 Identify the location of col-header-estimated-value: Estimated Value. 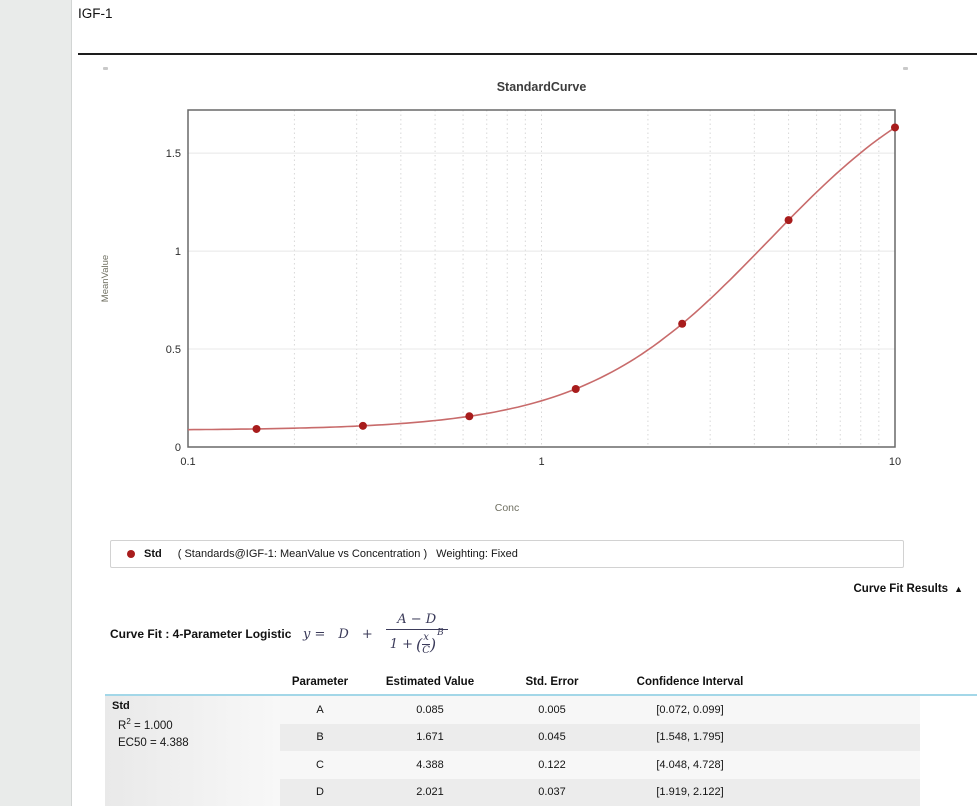
(430, 682).